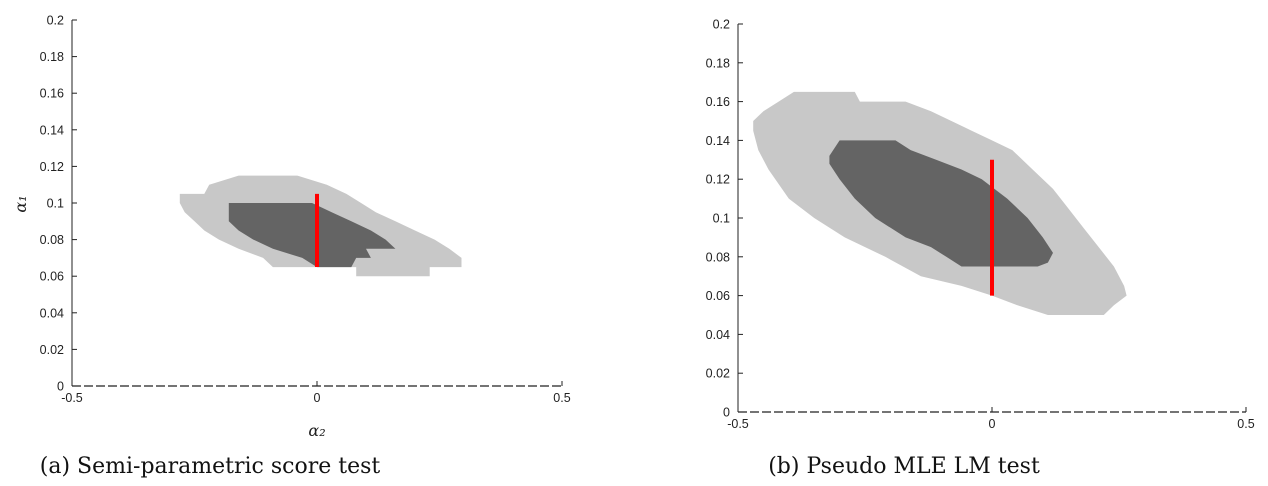 Image resolution: width=1268 pixels, height=486 pixels. What do you see at coordinates (718, 63) in the screenshot?
I see `panel-b-y-tick-label: 0.18` at bounding box center [718, 63].